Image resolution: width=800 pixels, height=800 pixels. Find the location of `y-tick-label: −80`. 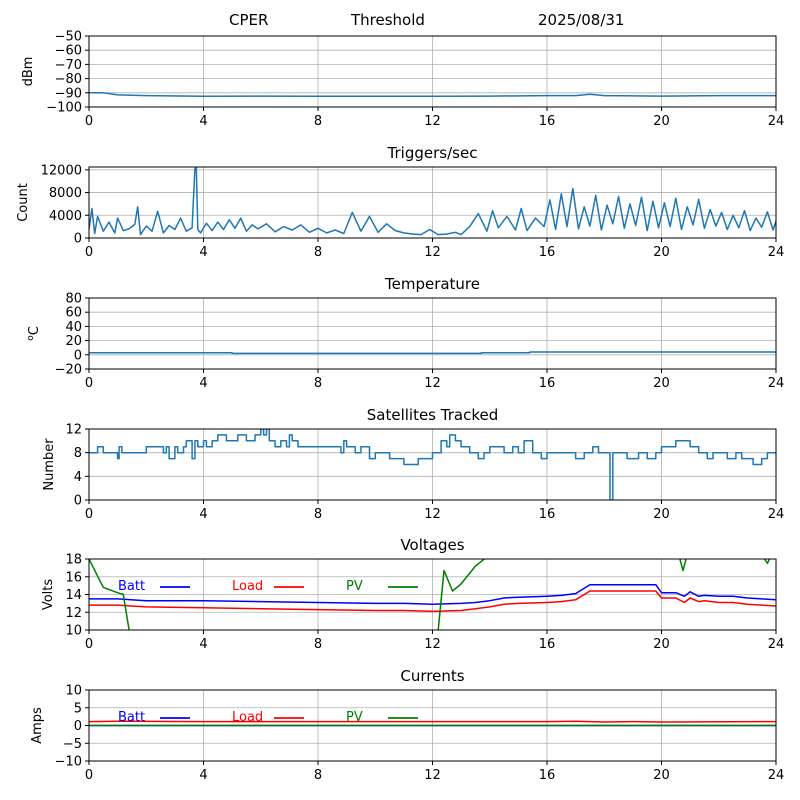

y-tick-label: −80 is located at coordinates (68, 79).